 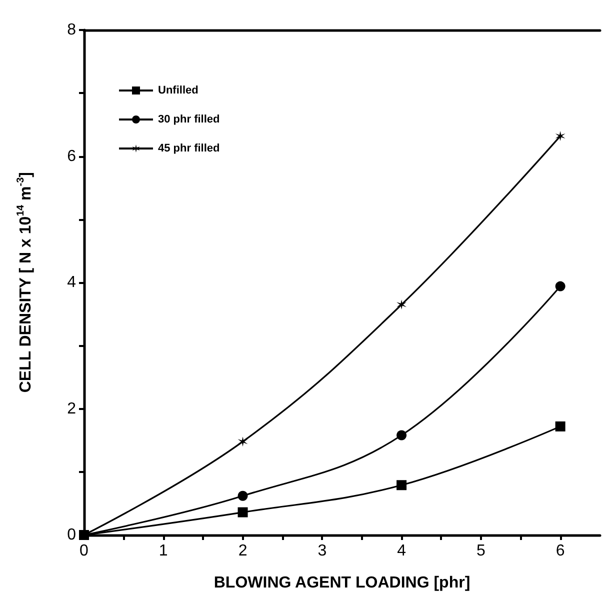 I want to click on x-tick-label: 6, so click(x=560, y=551).